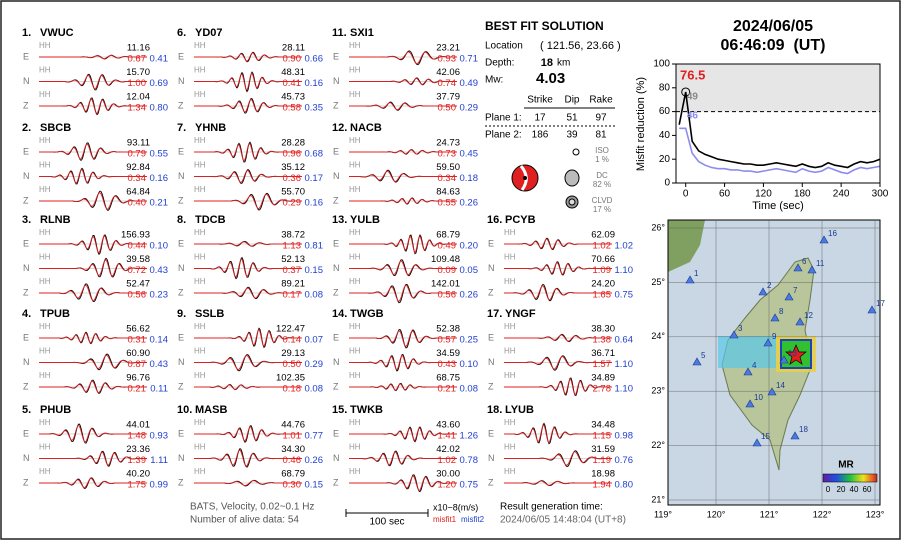 The height and width of the screenshot is (541, 902). What do you see at coordinates (602, 246) in the screenshot?
I see `misfit1: 1.02` at bounding box center [602, 246].